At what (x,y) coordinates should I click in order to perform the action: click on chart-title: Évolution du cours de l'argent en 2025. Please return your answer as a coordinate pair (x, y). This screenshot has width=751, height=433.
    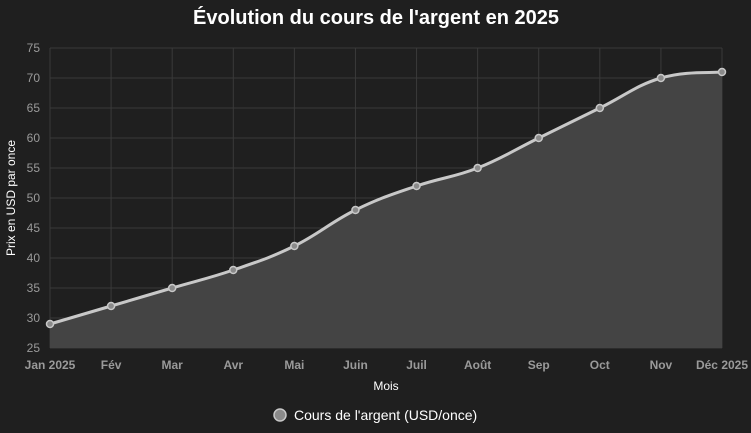
    Looking at the image, I should click on (376, 17).